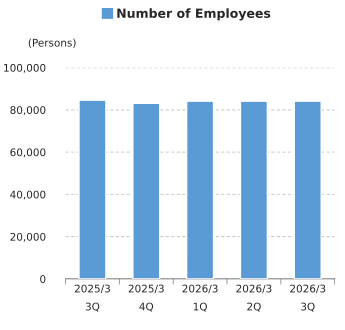 This screenshot has height=330, width=345. I want to click on x-tick-label: 2025/3 4Q, so click(146, 298).